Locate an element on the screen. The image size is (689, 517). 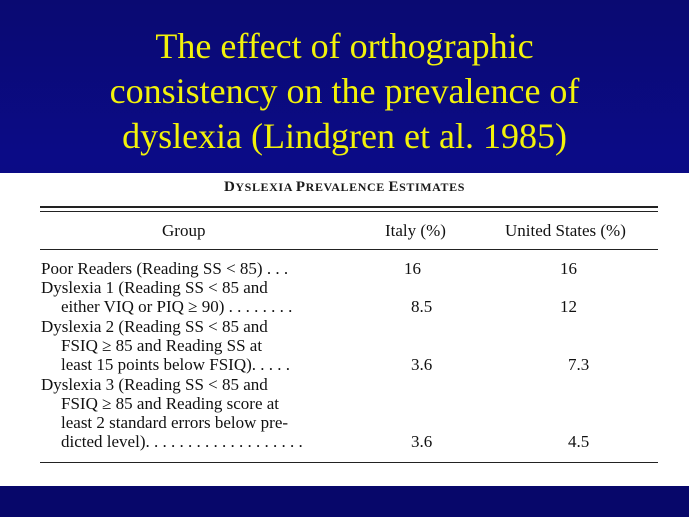
row-group-line: least 2 standard errors below pre- is located at coordinates (175, 422).